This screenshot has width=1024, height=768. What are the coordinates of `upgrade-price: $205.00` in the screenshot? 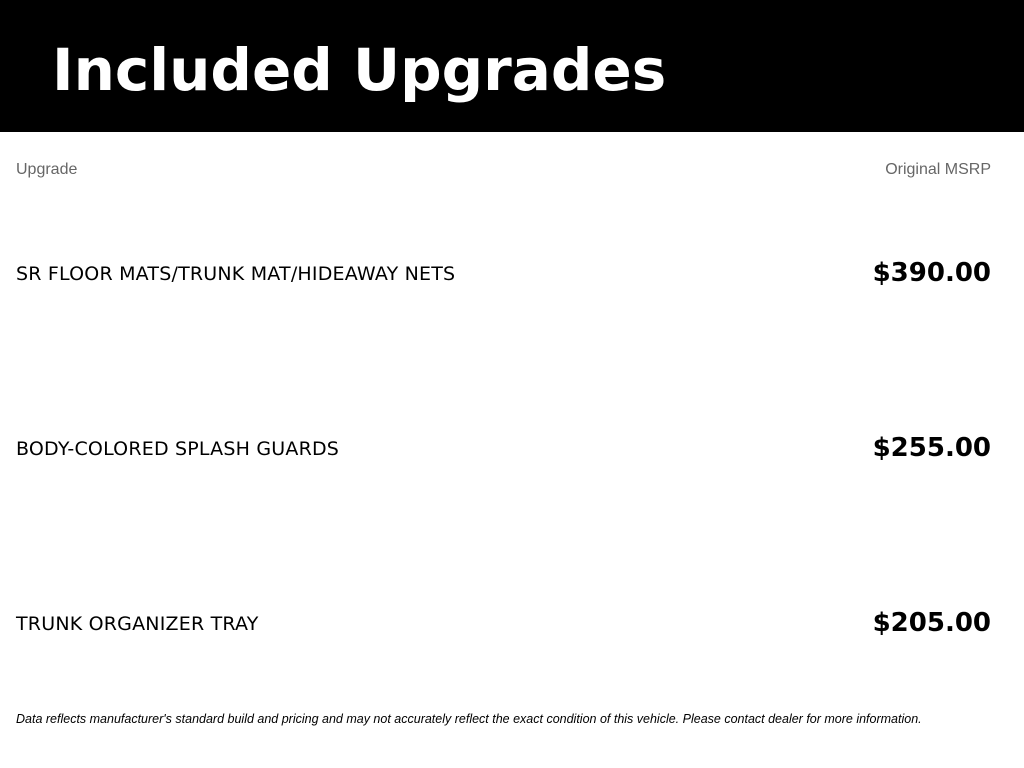 It's located at (931, 623).